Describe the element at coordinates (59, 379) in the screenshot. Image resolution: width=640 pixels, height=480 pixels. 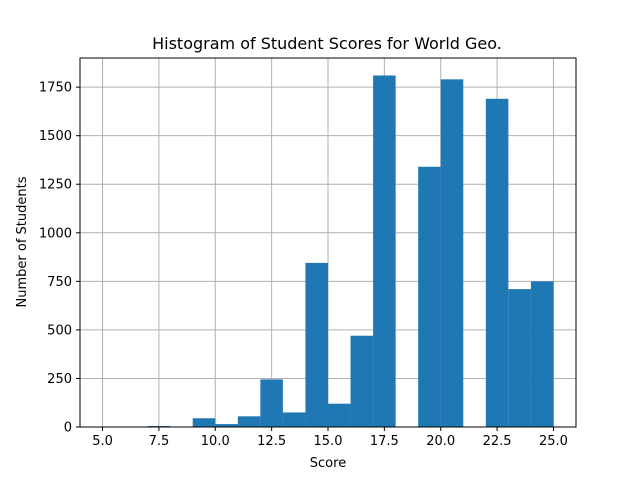
I see `y-tick-label: 250` at that location.